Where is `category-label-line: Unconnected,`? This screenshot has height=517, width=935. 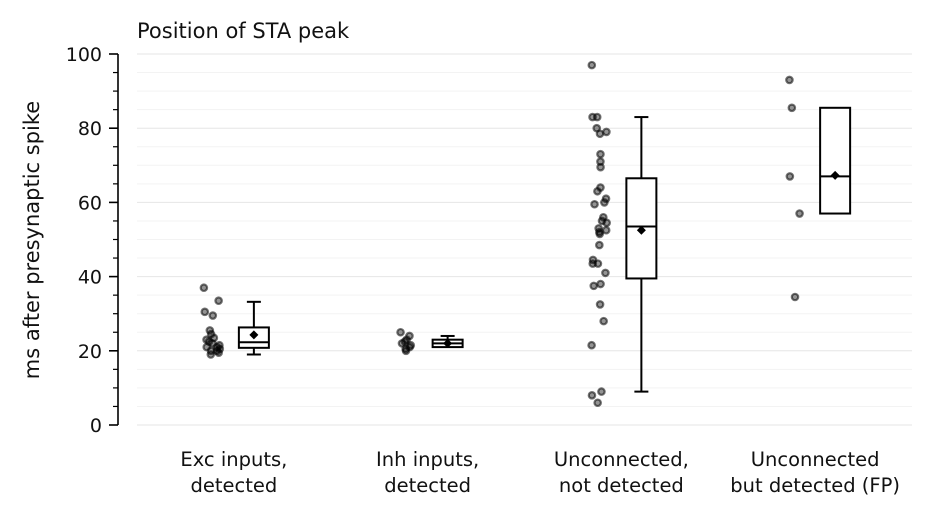 category-label-line: Unconnected, is located at coordinates (621, 459).